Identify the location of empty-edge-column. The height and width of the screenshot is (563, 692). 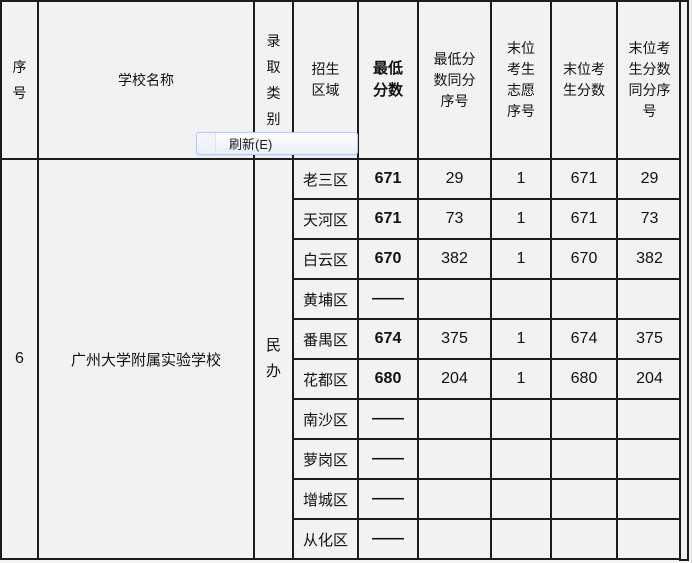
(684, 280).